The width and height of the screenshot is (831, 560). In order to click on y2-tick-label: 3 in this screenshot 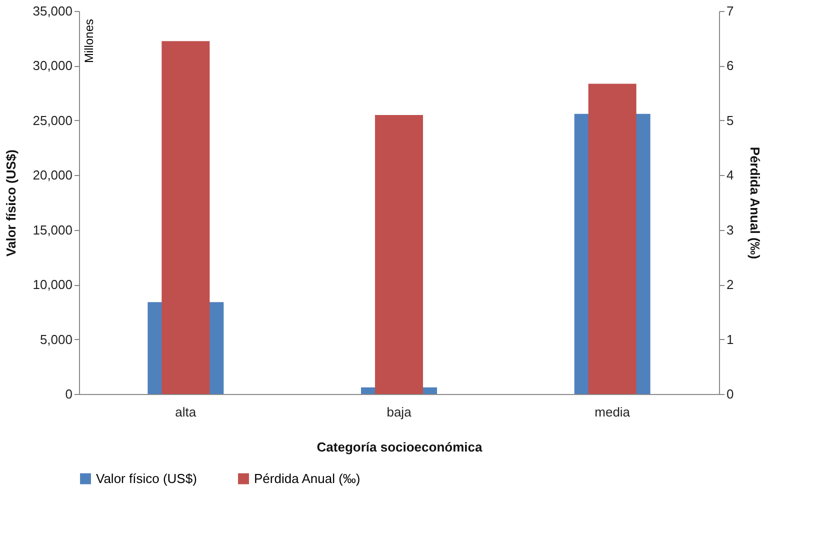, I will do `click(730, 230)`.